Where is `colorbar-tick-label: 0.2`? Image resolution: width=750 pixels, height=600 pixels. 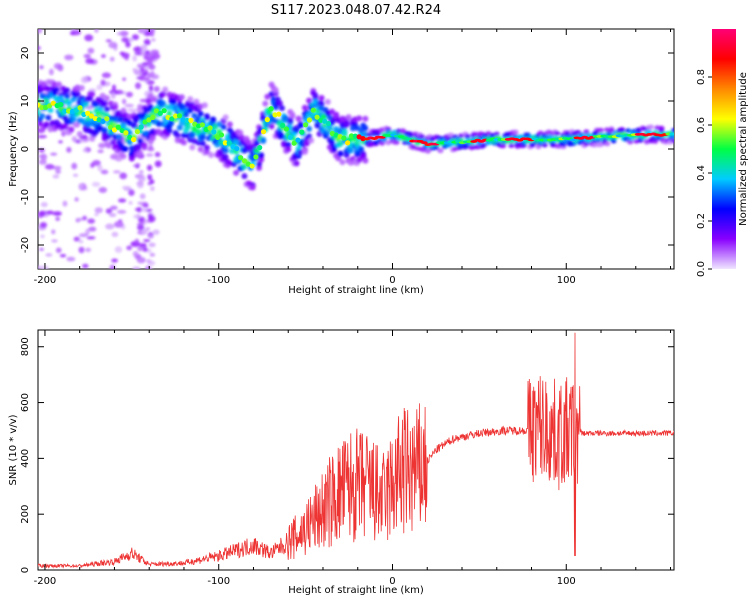 colorbar-tick-label: 0.2 is located at coordinates (701, 221).